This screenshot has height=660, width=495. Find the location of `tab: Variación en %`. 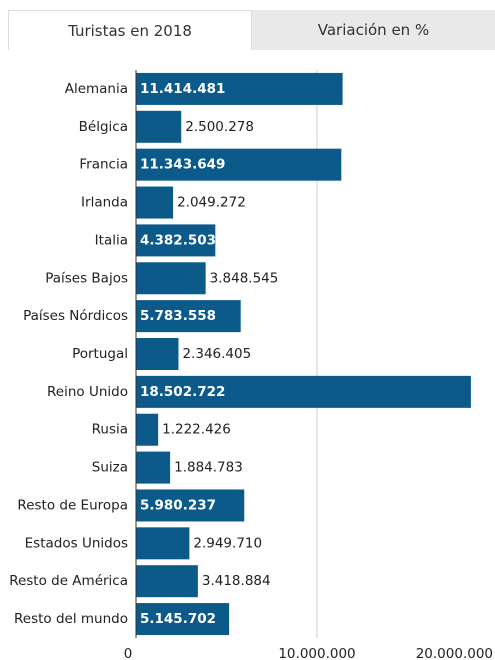

tab: Variación en % is located at coordinates (373, 30).